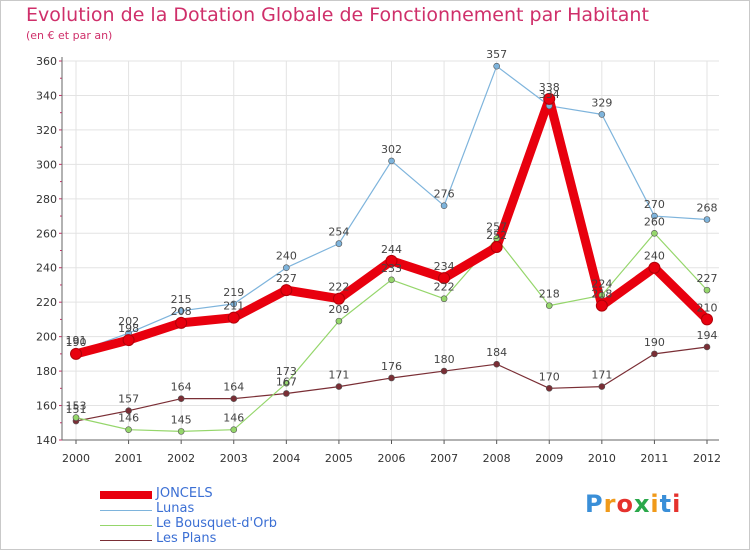 The image size is (750, 550). I want to click on data-label: 254, so click(338, 232).